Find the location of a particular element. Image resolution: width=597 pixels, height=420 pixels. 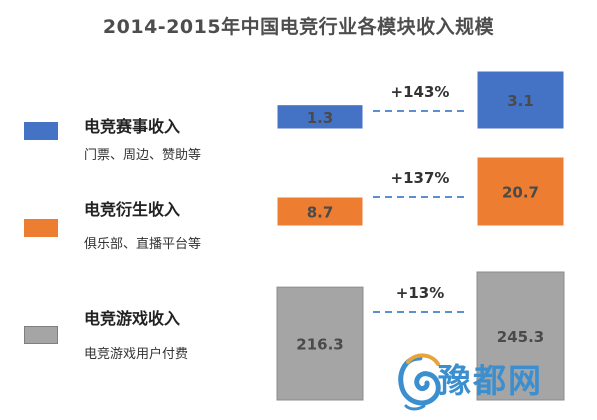

value-label-derivative-2014: 8.7 is located at coordinates (320, 213).